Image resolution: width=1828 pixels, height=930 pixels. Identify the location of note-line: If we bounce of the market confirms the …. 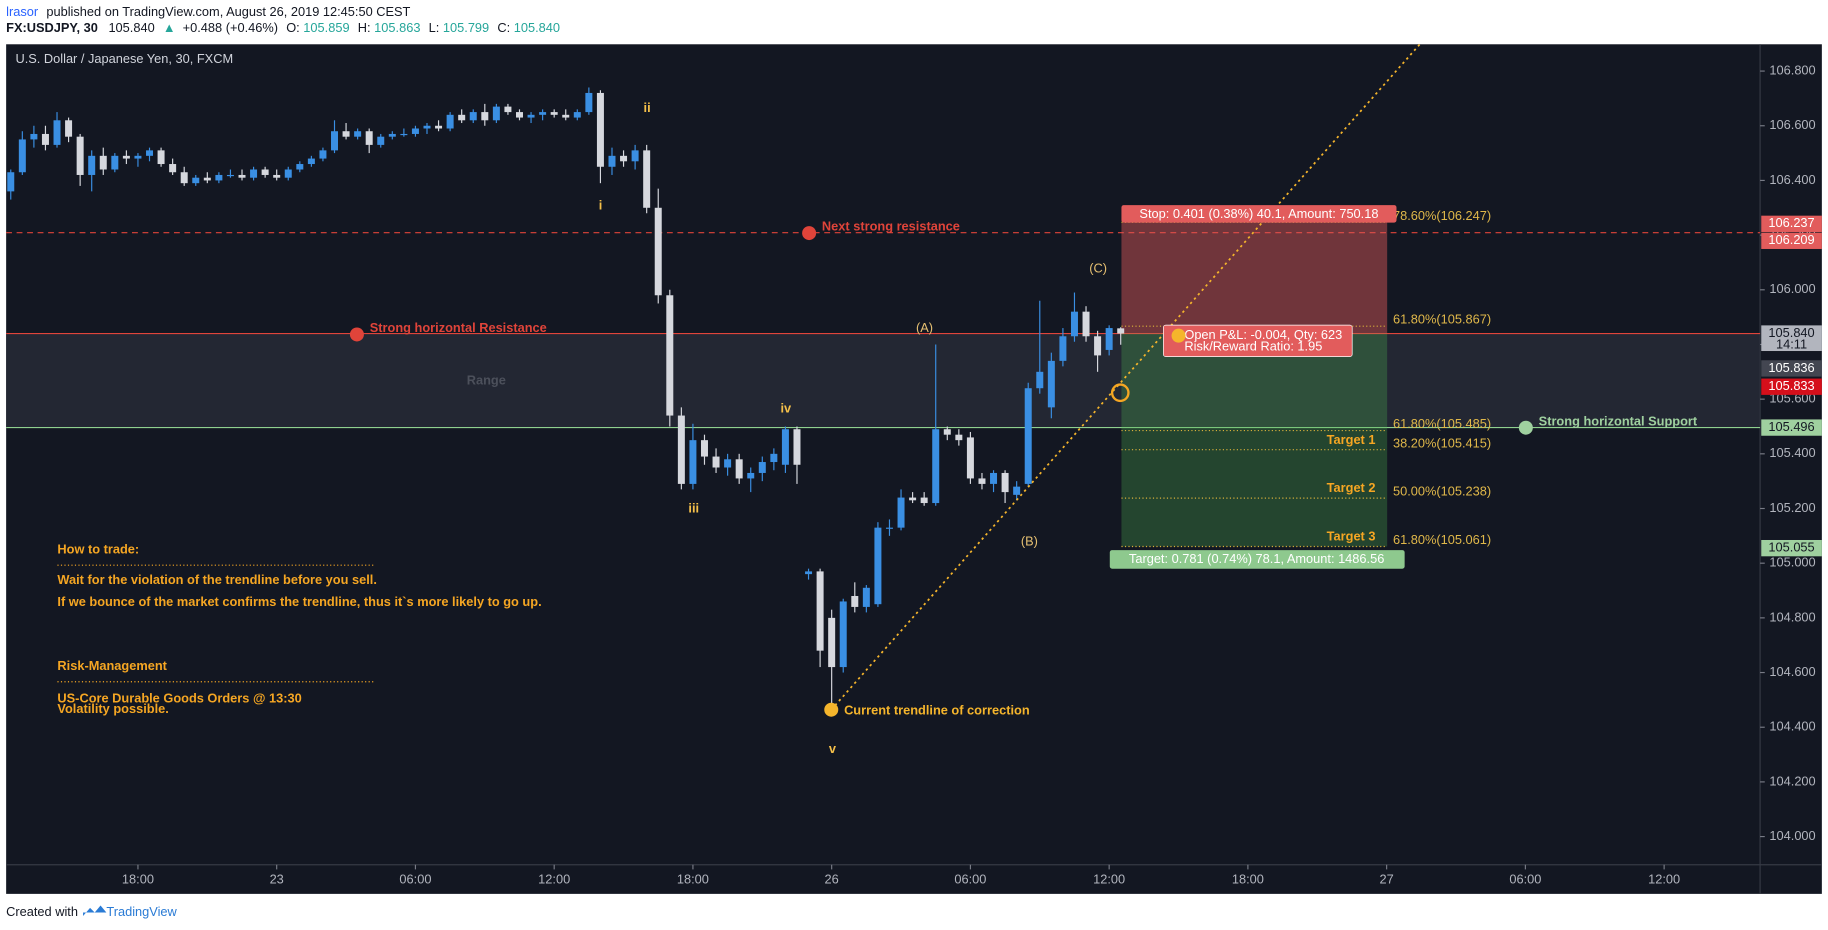
(299, 601).